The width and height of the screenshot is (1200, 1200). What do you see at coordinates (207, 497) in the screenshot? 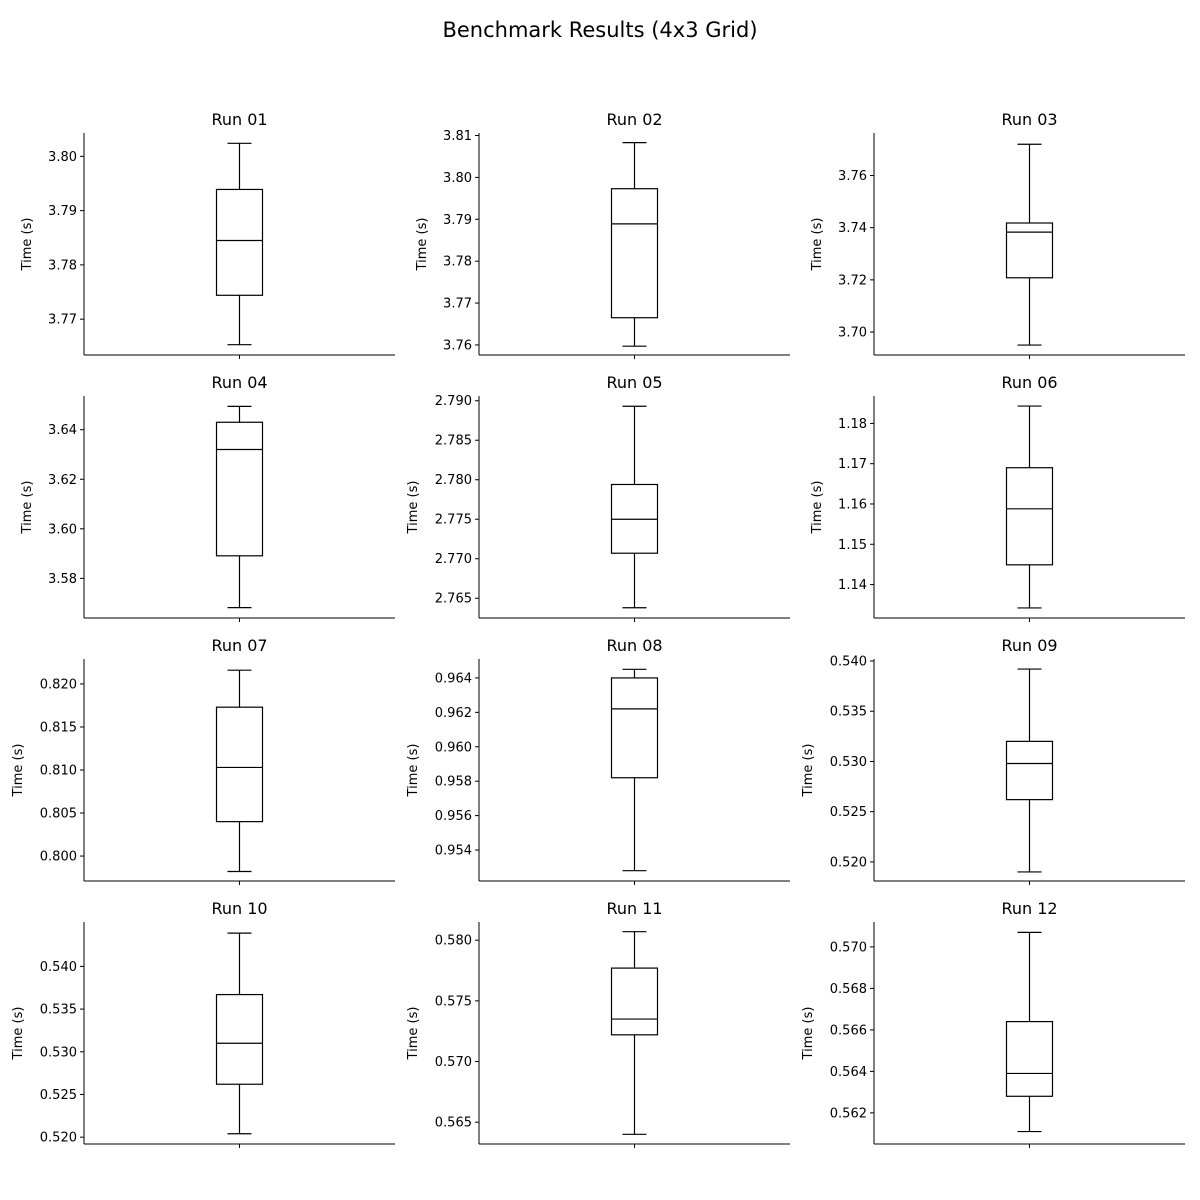
I see `subplot-04: Run 04 3.58 3.60 3.62 3.64 Time (s)` at bounding box center [207, 497].